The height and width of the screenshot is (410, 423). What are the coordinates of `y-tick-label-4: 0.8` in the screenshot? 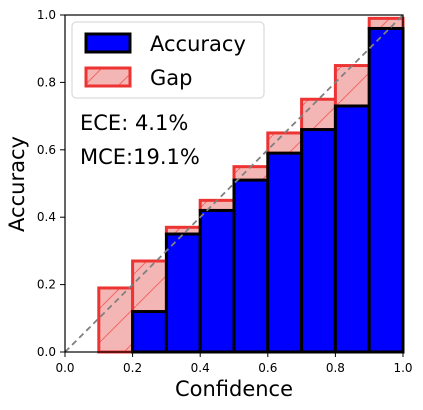 It's located at (46, 82).